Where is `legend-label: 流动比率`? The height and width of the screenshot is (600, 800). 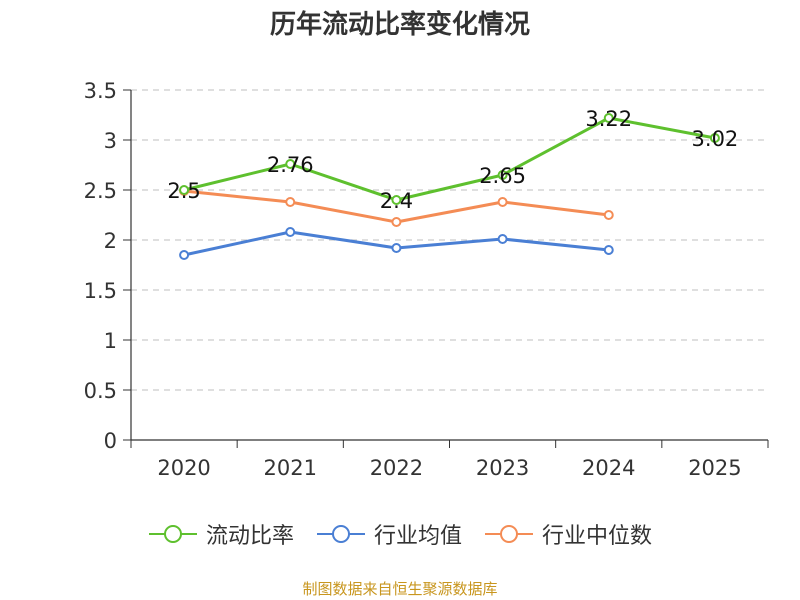
legend-label: 流动比率 is located at coordinates (249, 536).